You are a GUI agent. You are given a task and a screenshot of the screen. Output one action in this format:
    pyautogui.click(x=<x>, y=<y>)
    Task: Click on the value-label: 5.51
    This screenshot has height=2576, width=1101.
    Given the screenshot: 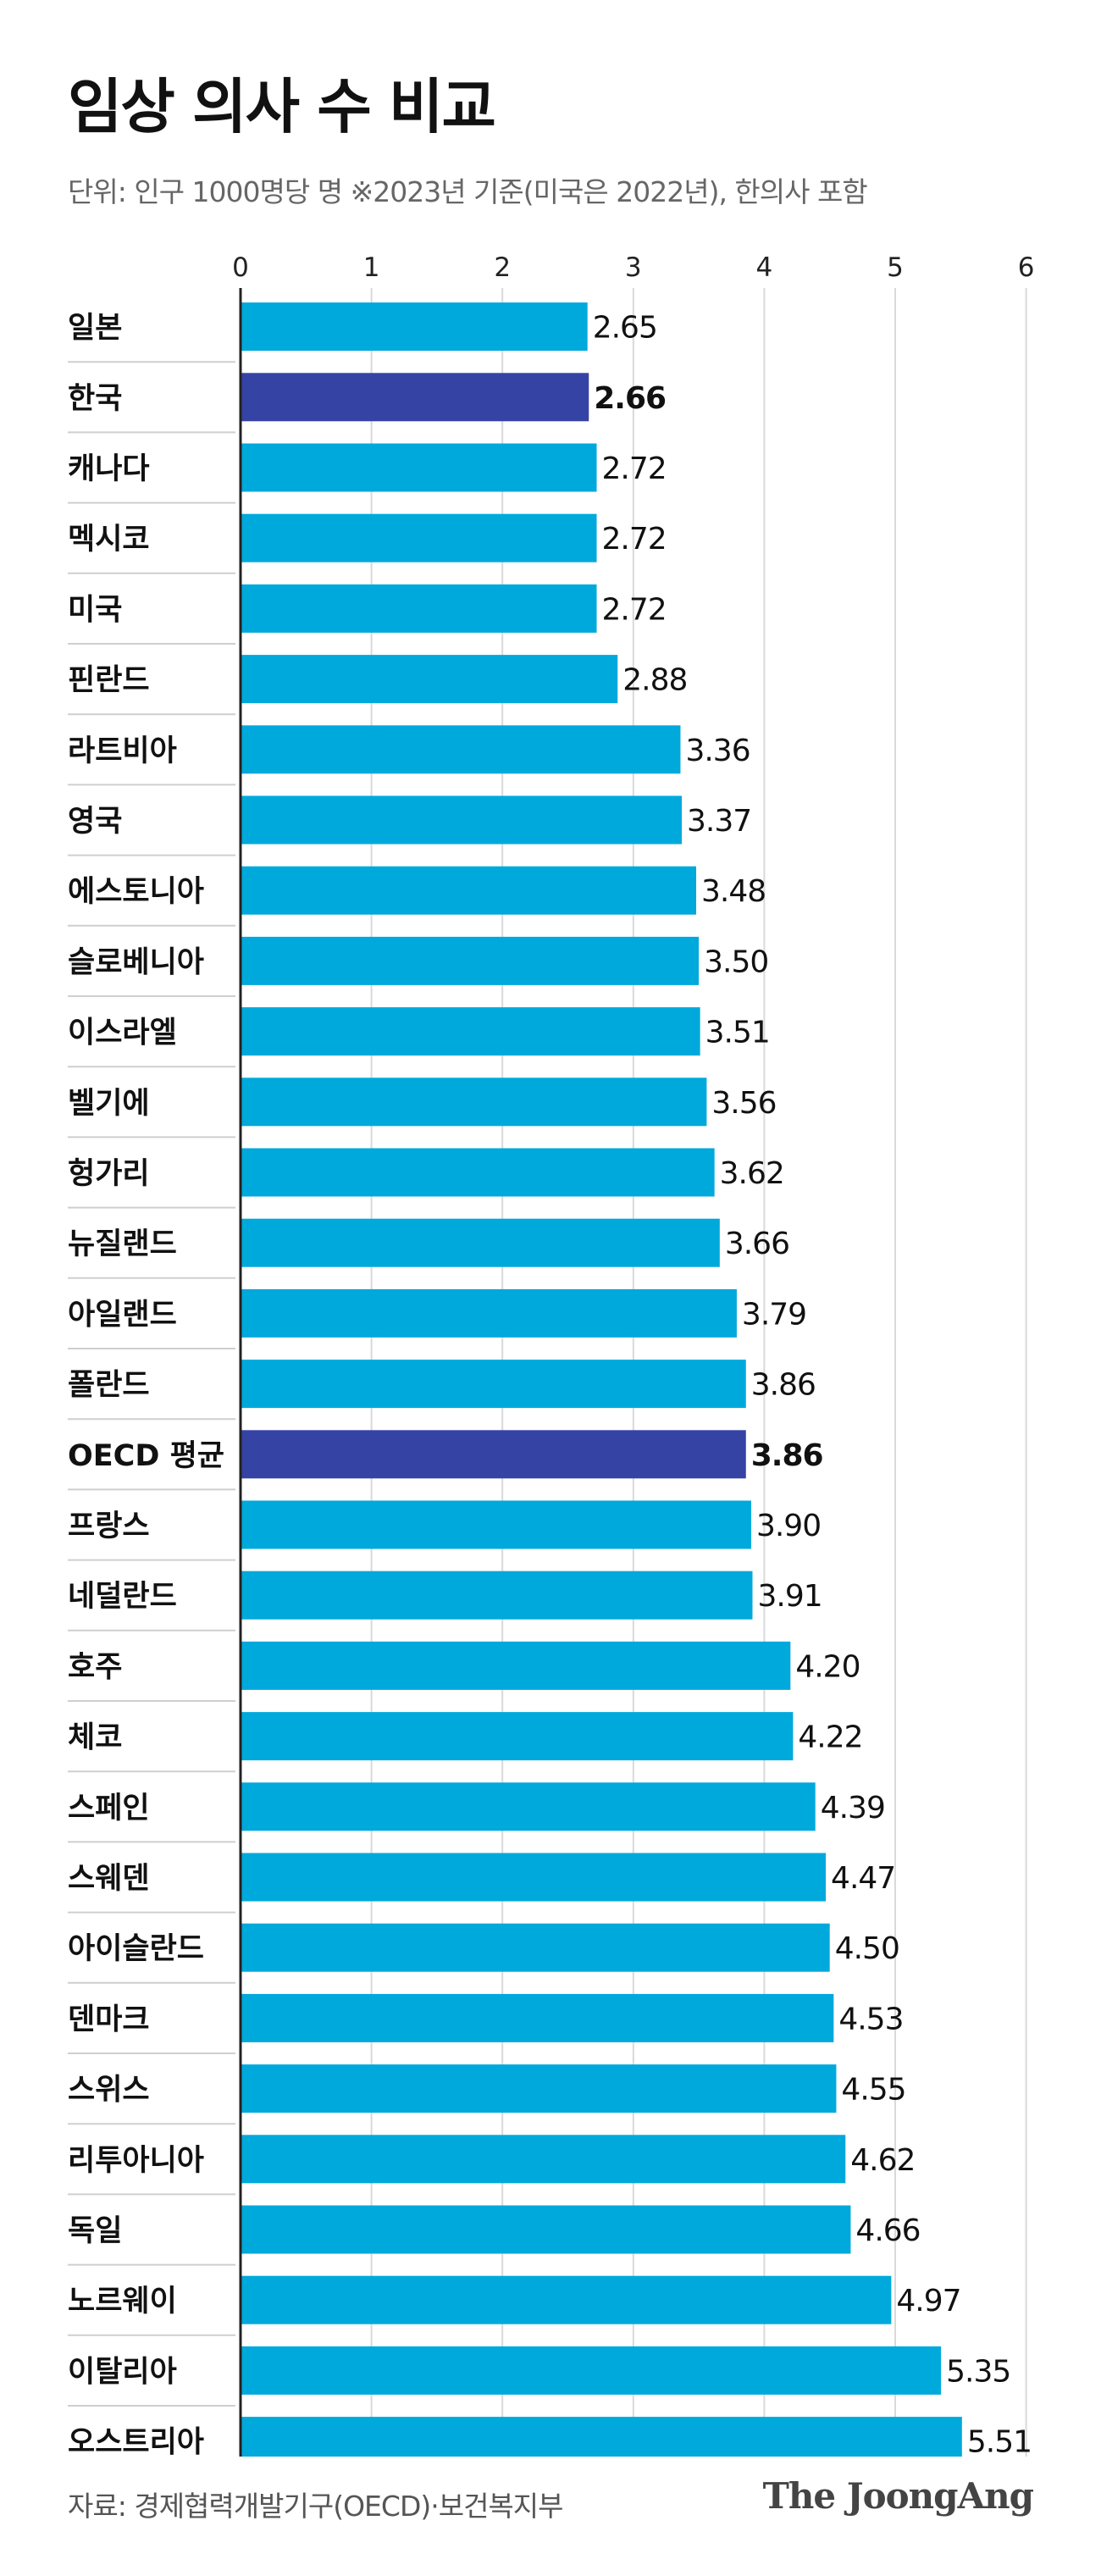 What is the action you would take?
    pyautogui.click(x=999, y=2441)
    